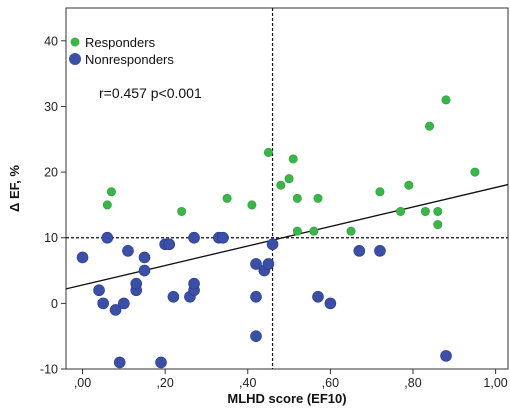  Describe the element at coordinates (51, 107) in the screenshot. I see `y-tick-label: 30` at that location.